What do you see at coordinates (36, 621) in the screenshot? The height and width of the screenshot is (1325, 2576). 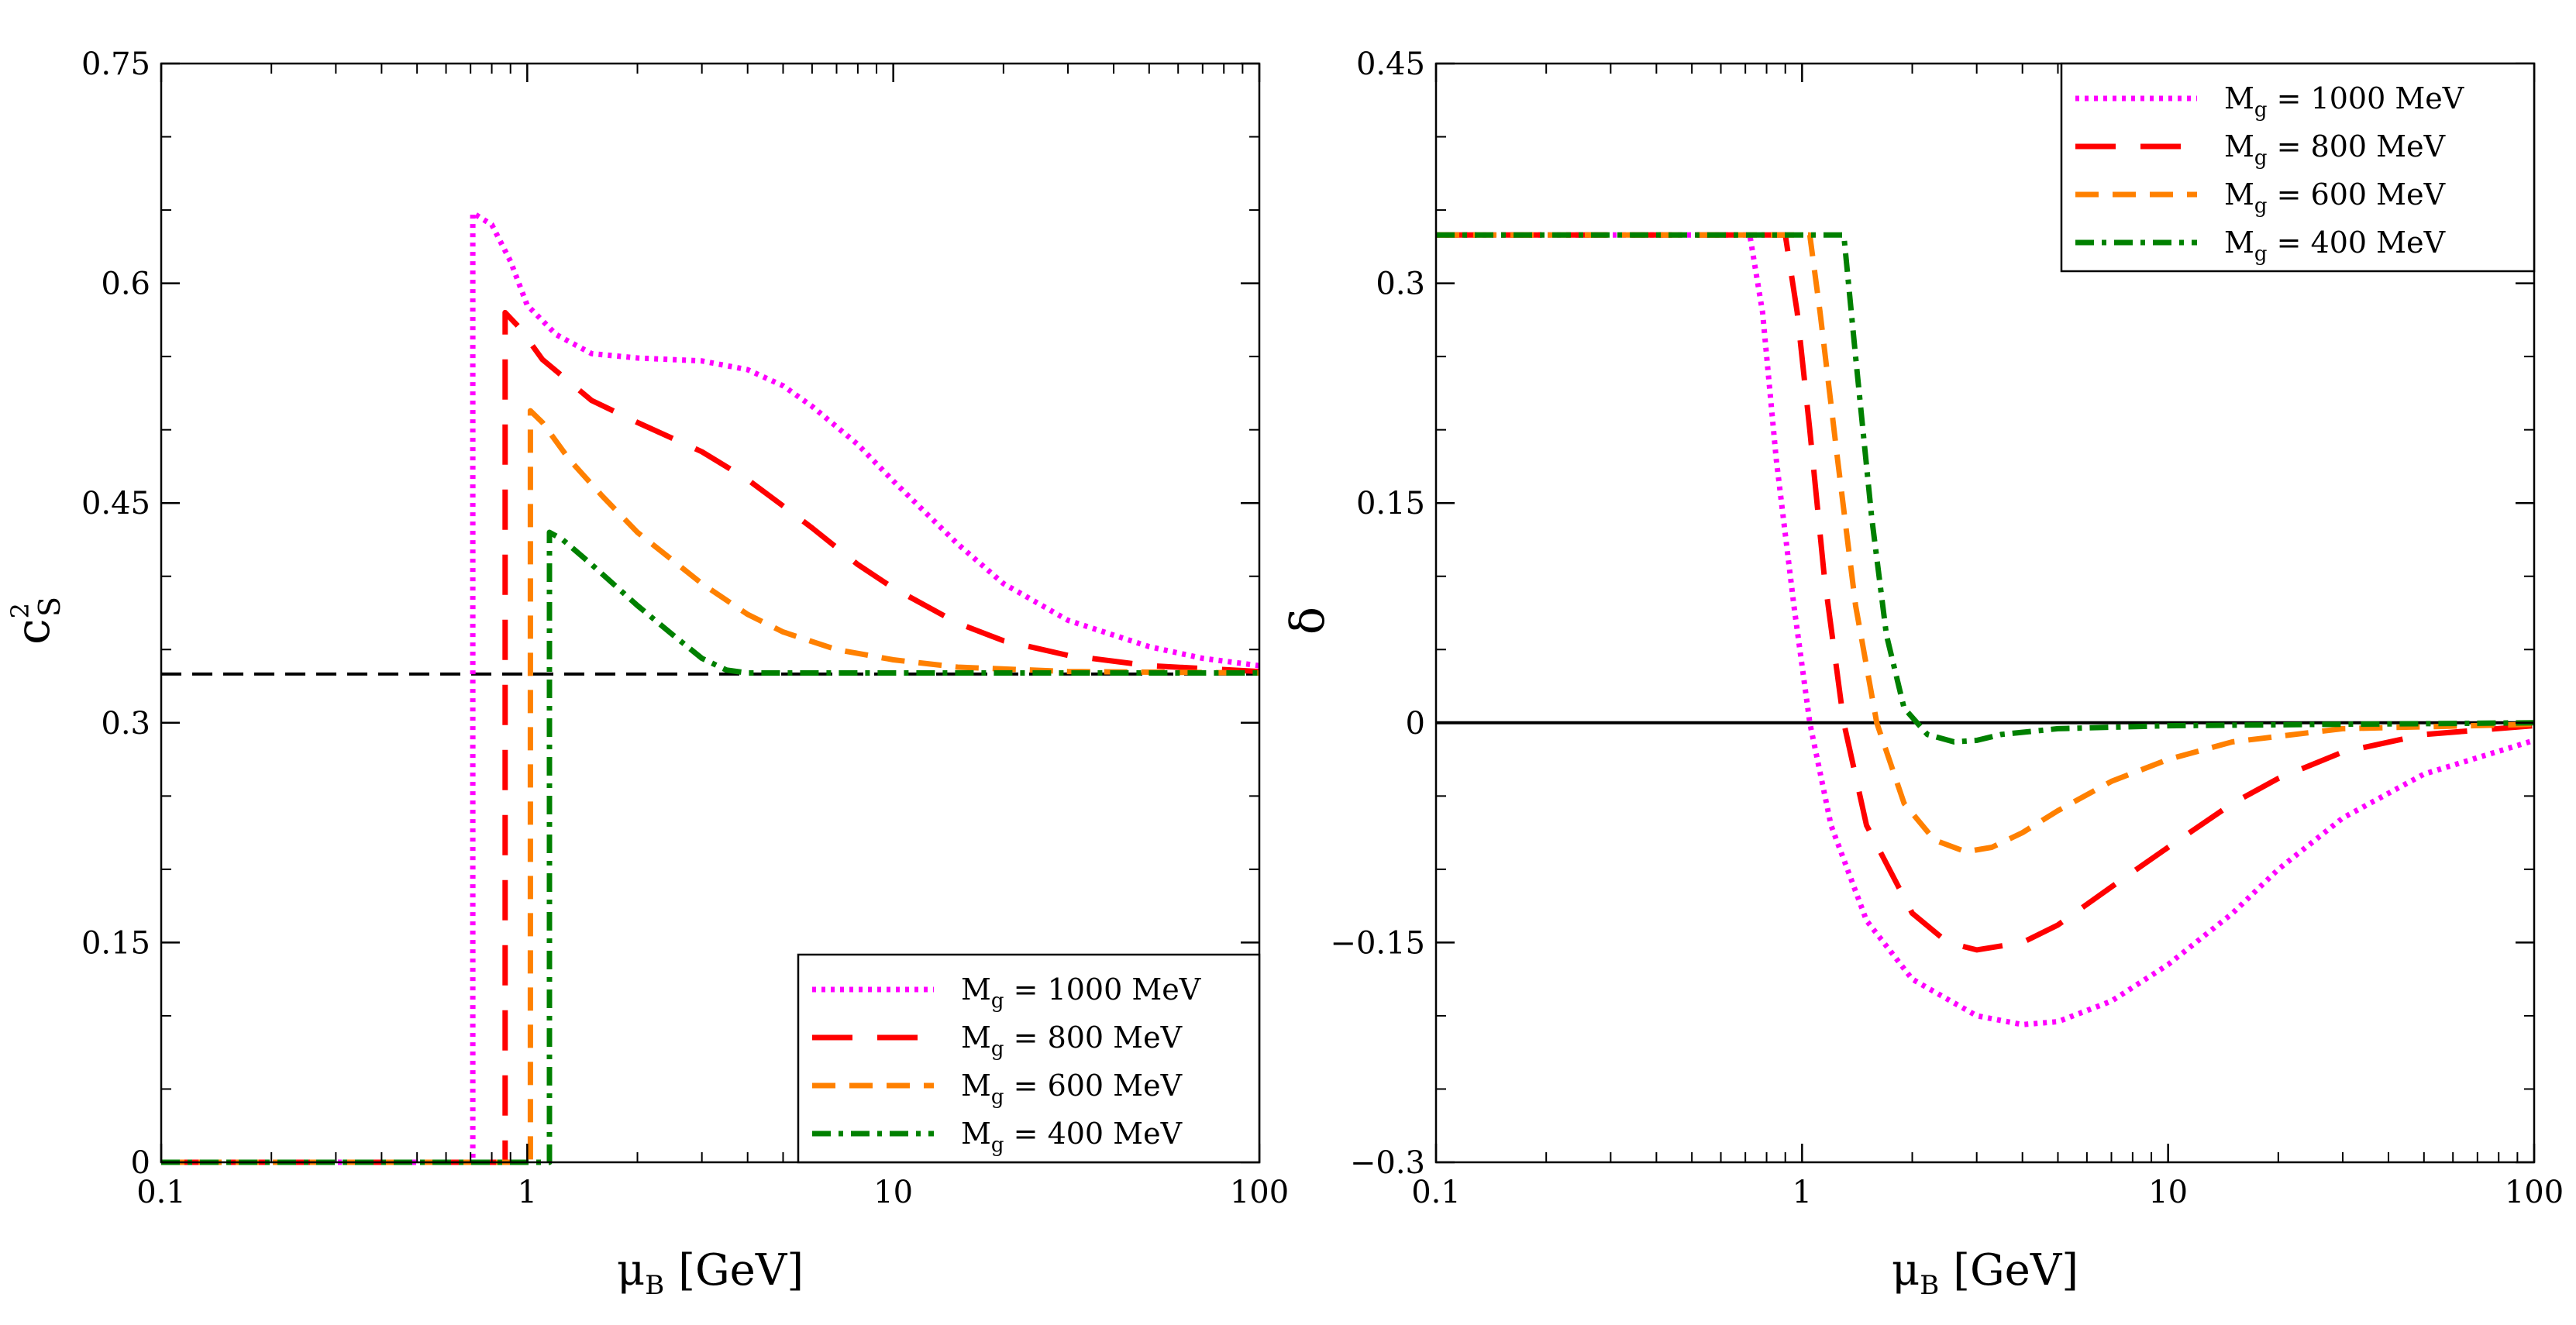 I see `y-axis-label: c2S` at bounding box center [36, 621].